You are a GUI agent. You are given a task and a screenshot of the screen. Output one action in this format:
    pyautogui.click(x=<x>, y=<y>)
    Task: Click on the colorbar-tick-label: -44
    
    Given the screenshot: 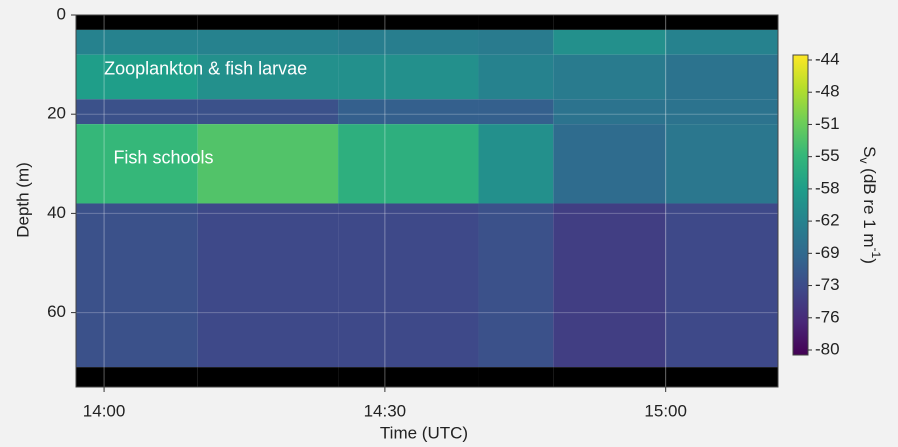 What is the action you would take?
    pyautogui.click(x=827, y=58)
    